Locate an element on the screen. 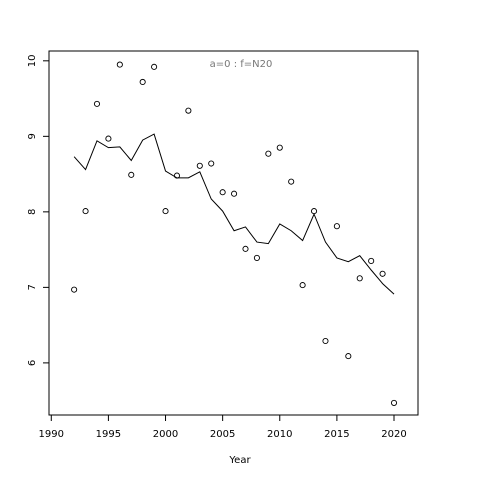  x-tick-label: 2005 is located at coordinates (222, 434).